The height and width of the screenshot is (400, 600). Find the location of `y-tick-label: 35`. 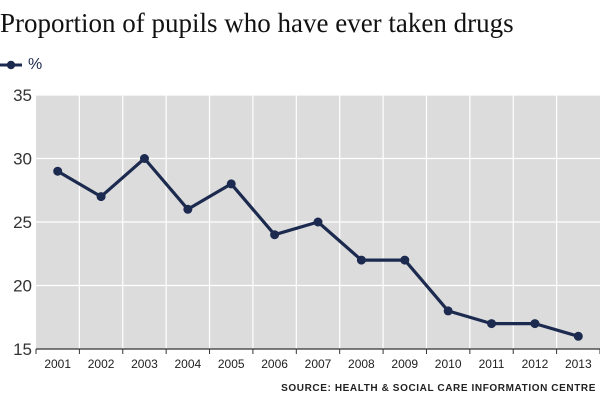

y-tick-label: 35 is located at coordinates (22, 95).